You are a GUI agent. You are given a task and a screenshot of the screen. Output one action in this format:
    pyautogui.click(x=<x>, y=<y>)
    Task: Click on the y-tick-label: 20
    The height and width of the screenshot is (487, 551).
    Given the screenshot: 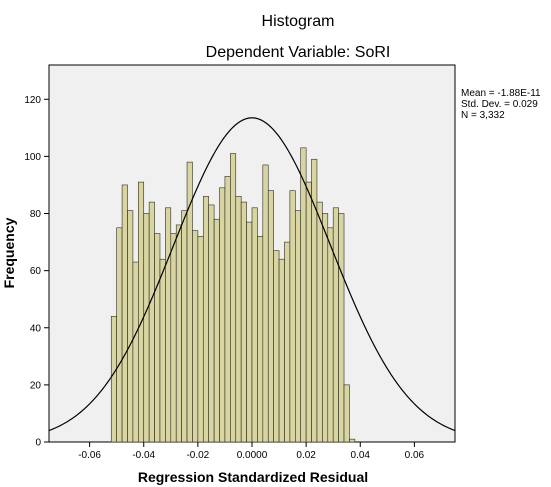 What is the action you would take?
    pyautogui.click(x=36, y=385)
    